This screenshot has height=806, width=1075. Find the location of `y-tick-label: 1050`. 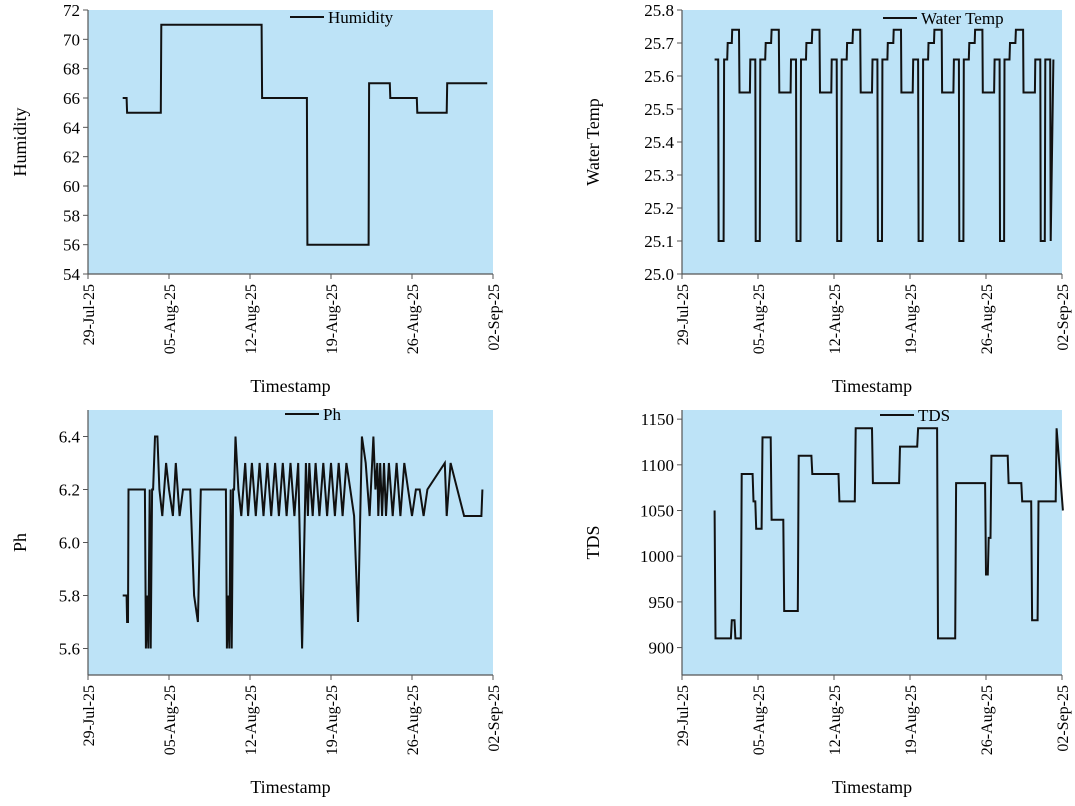

y-tick-label: 1050 is located at coordinates (657, 511).